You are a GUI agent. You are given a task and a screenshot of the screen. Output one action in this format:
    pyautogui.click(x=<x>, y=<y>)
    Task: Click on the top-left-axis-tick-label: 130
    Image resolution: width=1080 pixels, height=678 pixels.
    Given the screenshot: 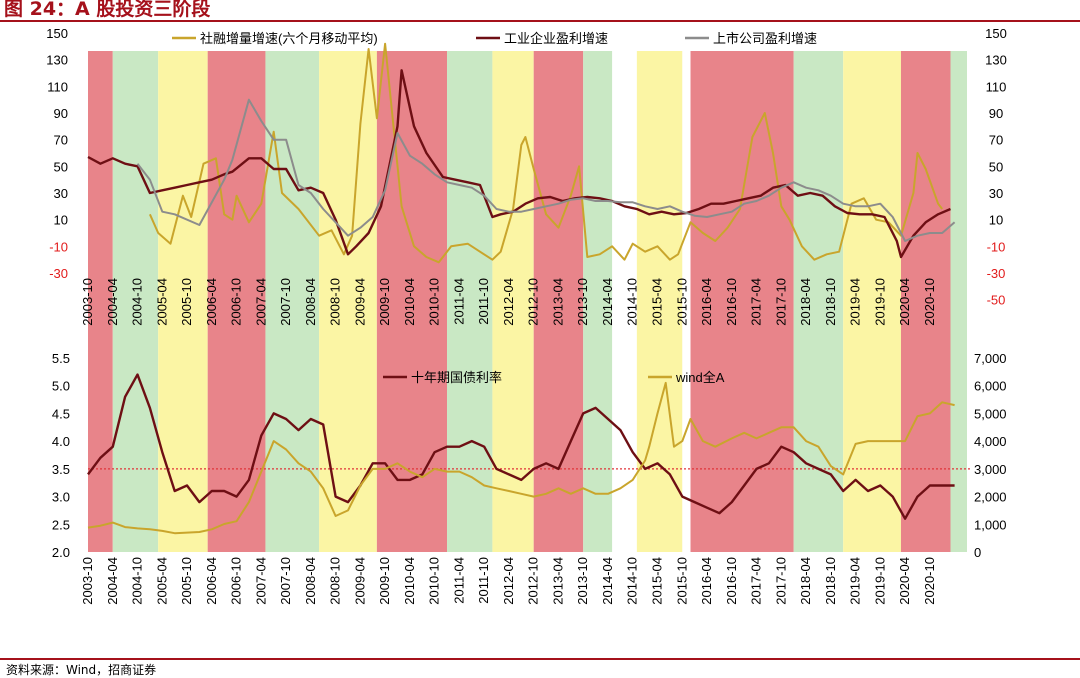 What is the action you would take?
    pyautogui.click(x=57, y=60)
    